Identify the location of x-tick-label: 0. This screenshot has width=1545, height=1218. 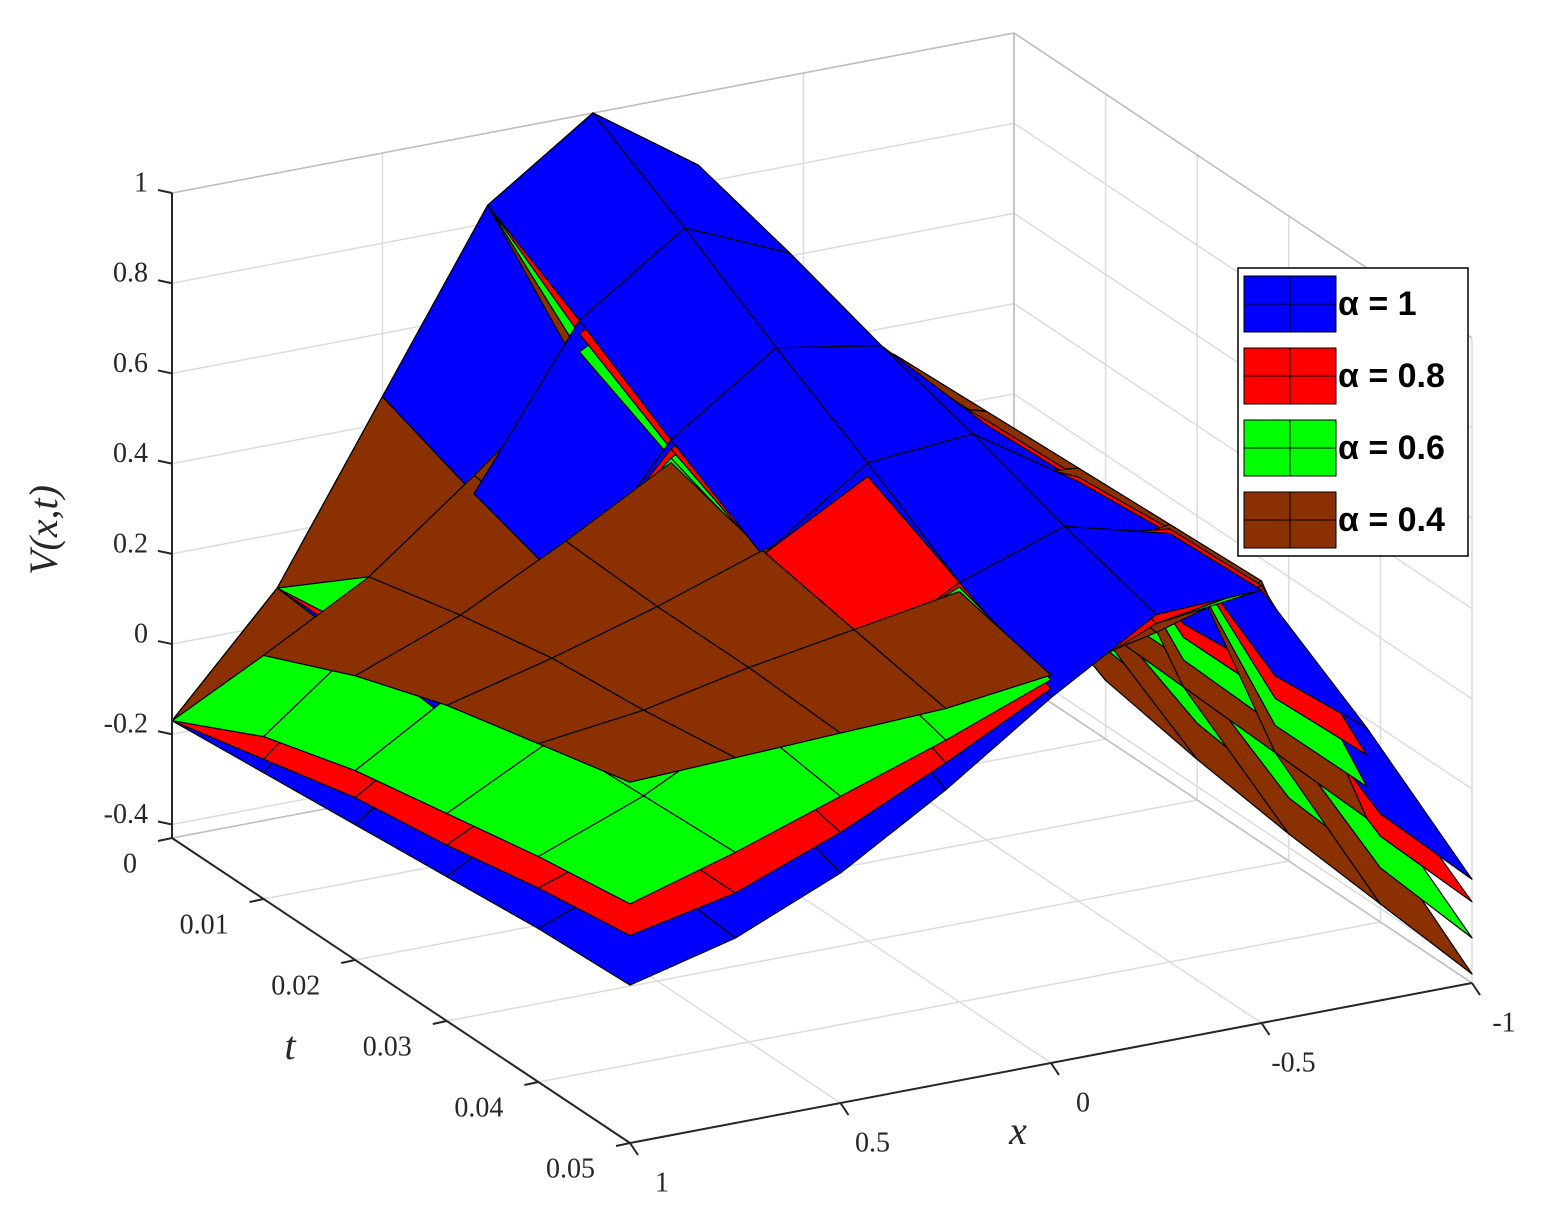
(1083, 1102).